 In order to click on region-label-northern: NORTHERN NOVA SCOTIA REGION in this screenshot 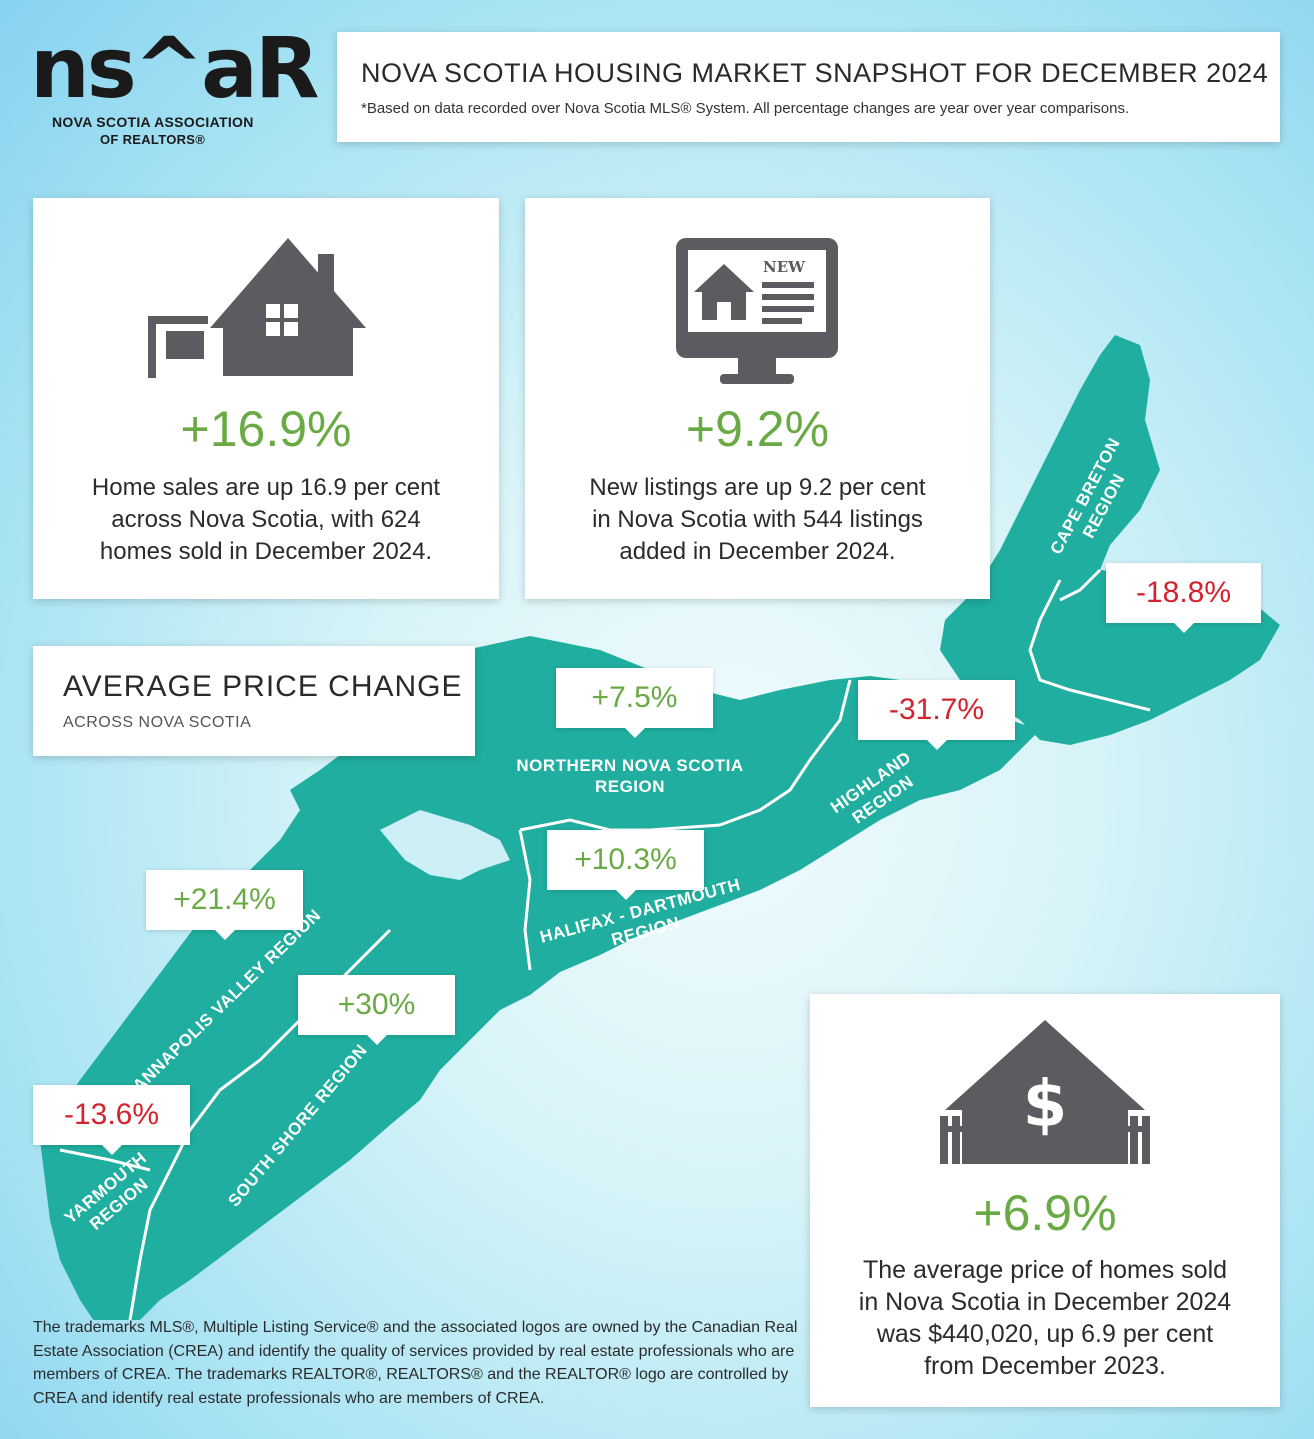, I will do `click(630, 776)`.